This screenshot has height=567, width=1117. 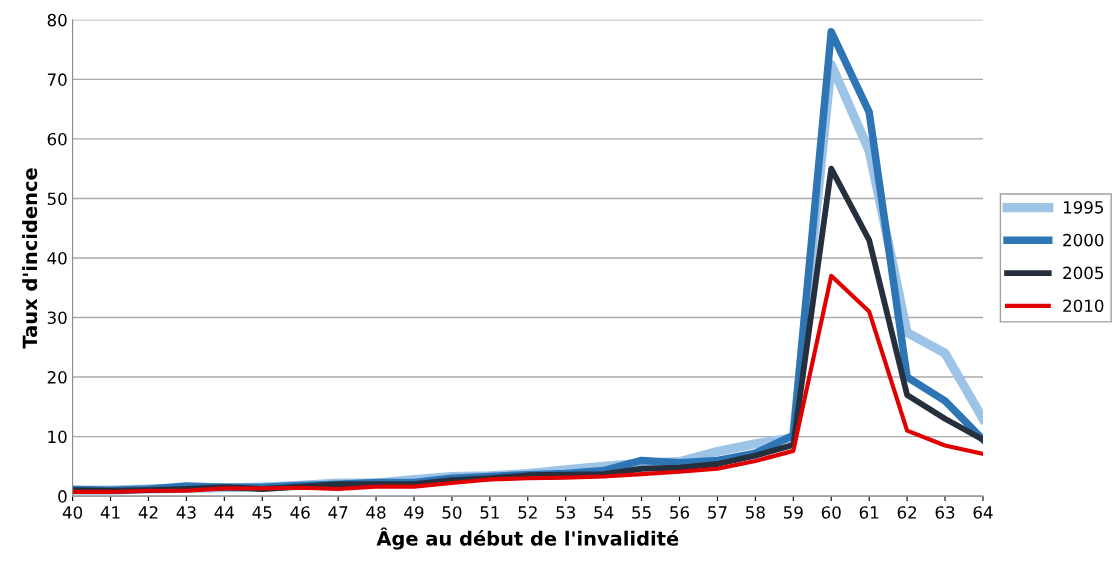 What do you see at coordinates (793, 512) in the screenshot?
I see `x-tick-label: 59` at bounding box center [793, 512].